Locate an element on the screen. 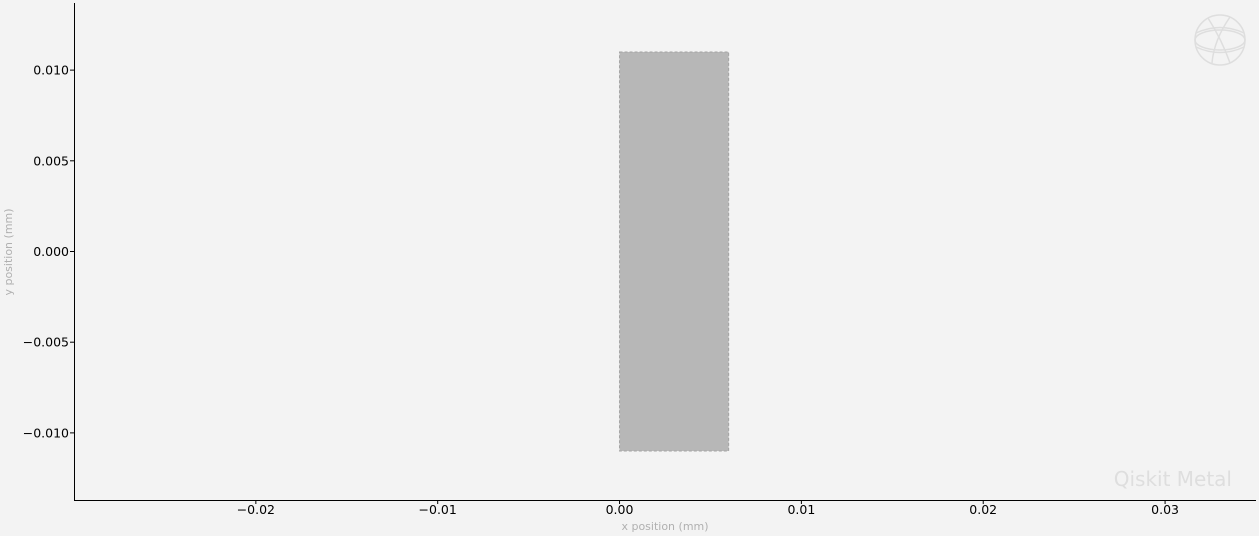 The image size is (1259, 536). component-rectangle is located at coordinates (674, 251).